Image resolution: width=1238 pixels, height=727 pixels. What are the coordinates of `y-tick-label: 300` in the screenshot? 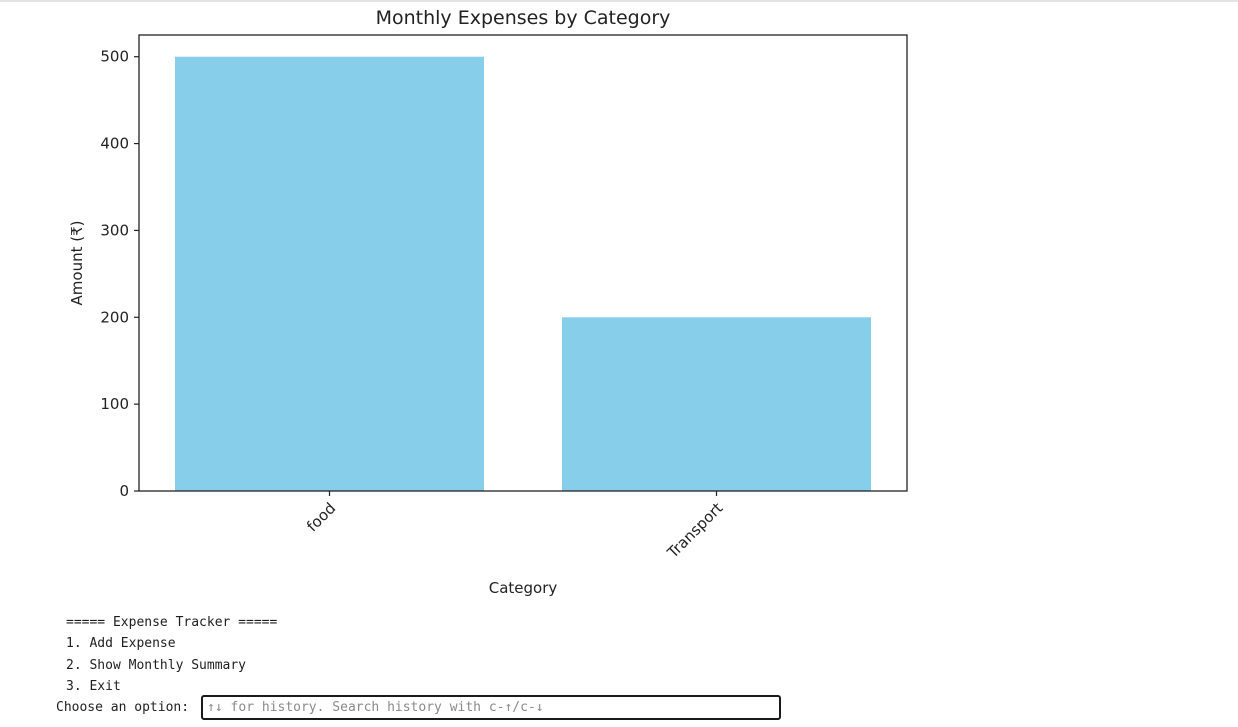 It's located at (114, 230).